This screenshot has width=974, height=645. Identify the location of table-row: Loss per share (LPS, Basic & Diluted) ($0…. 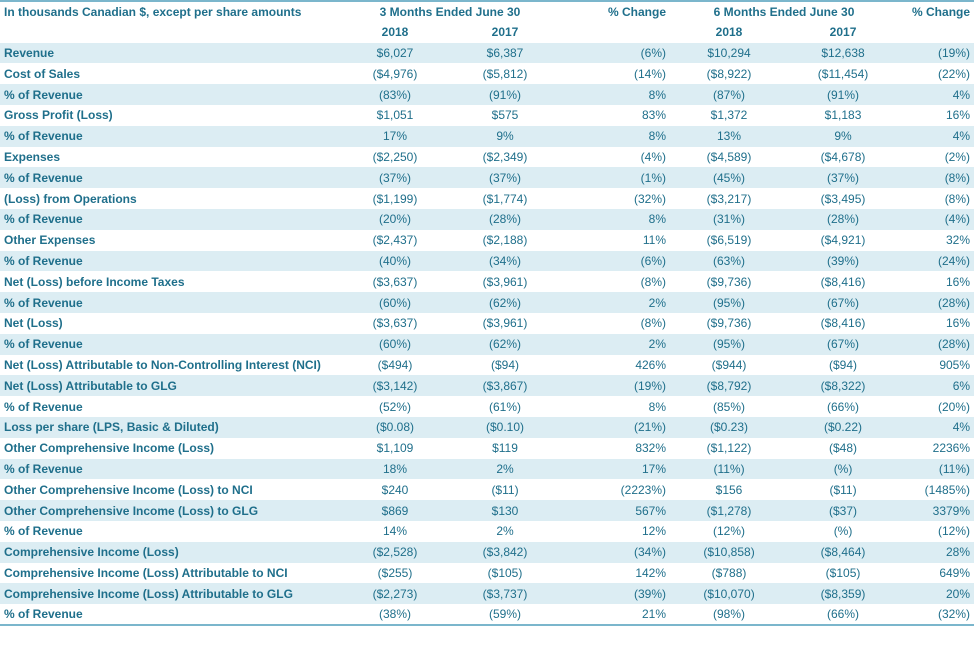
(487, 427).